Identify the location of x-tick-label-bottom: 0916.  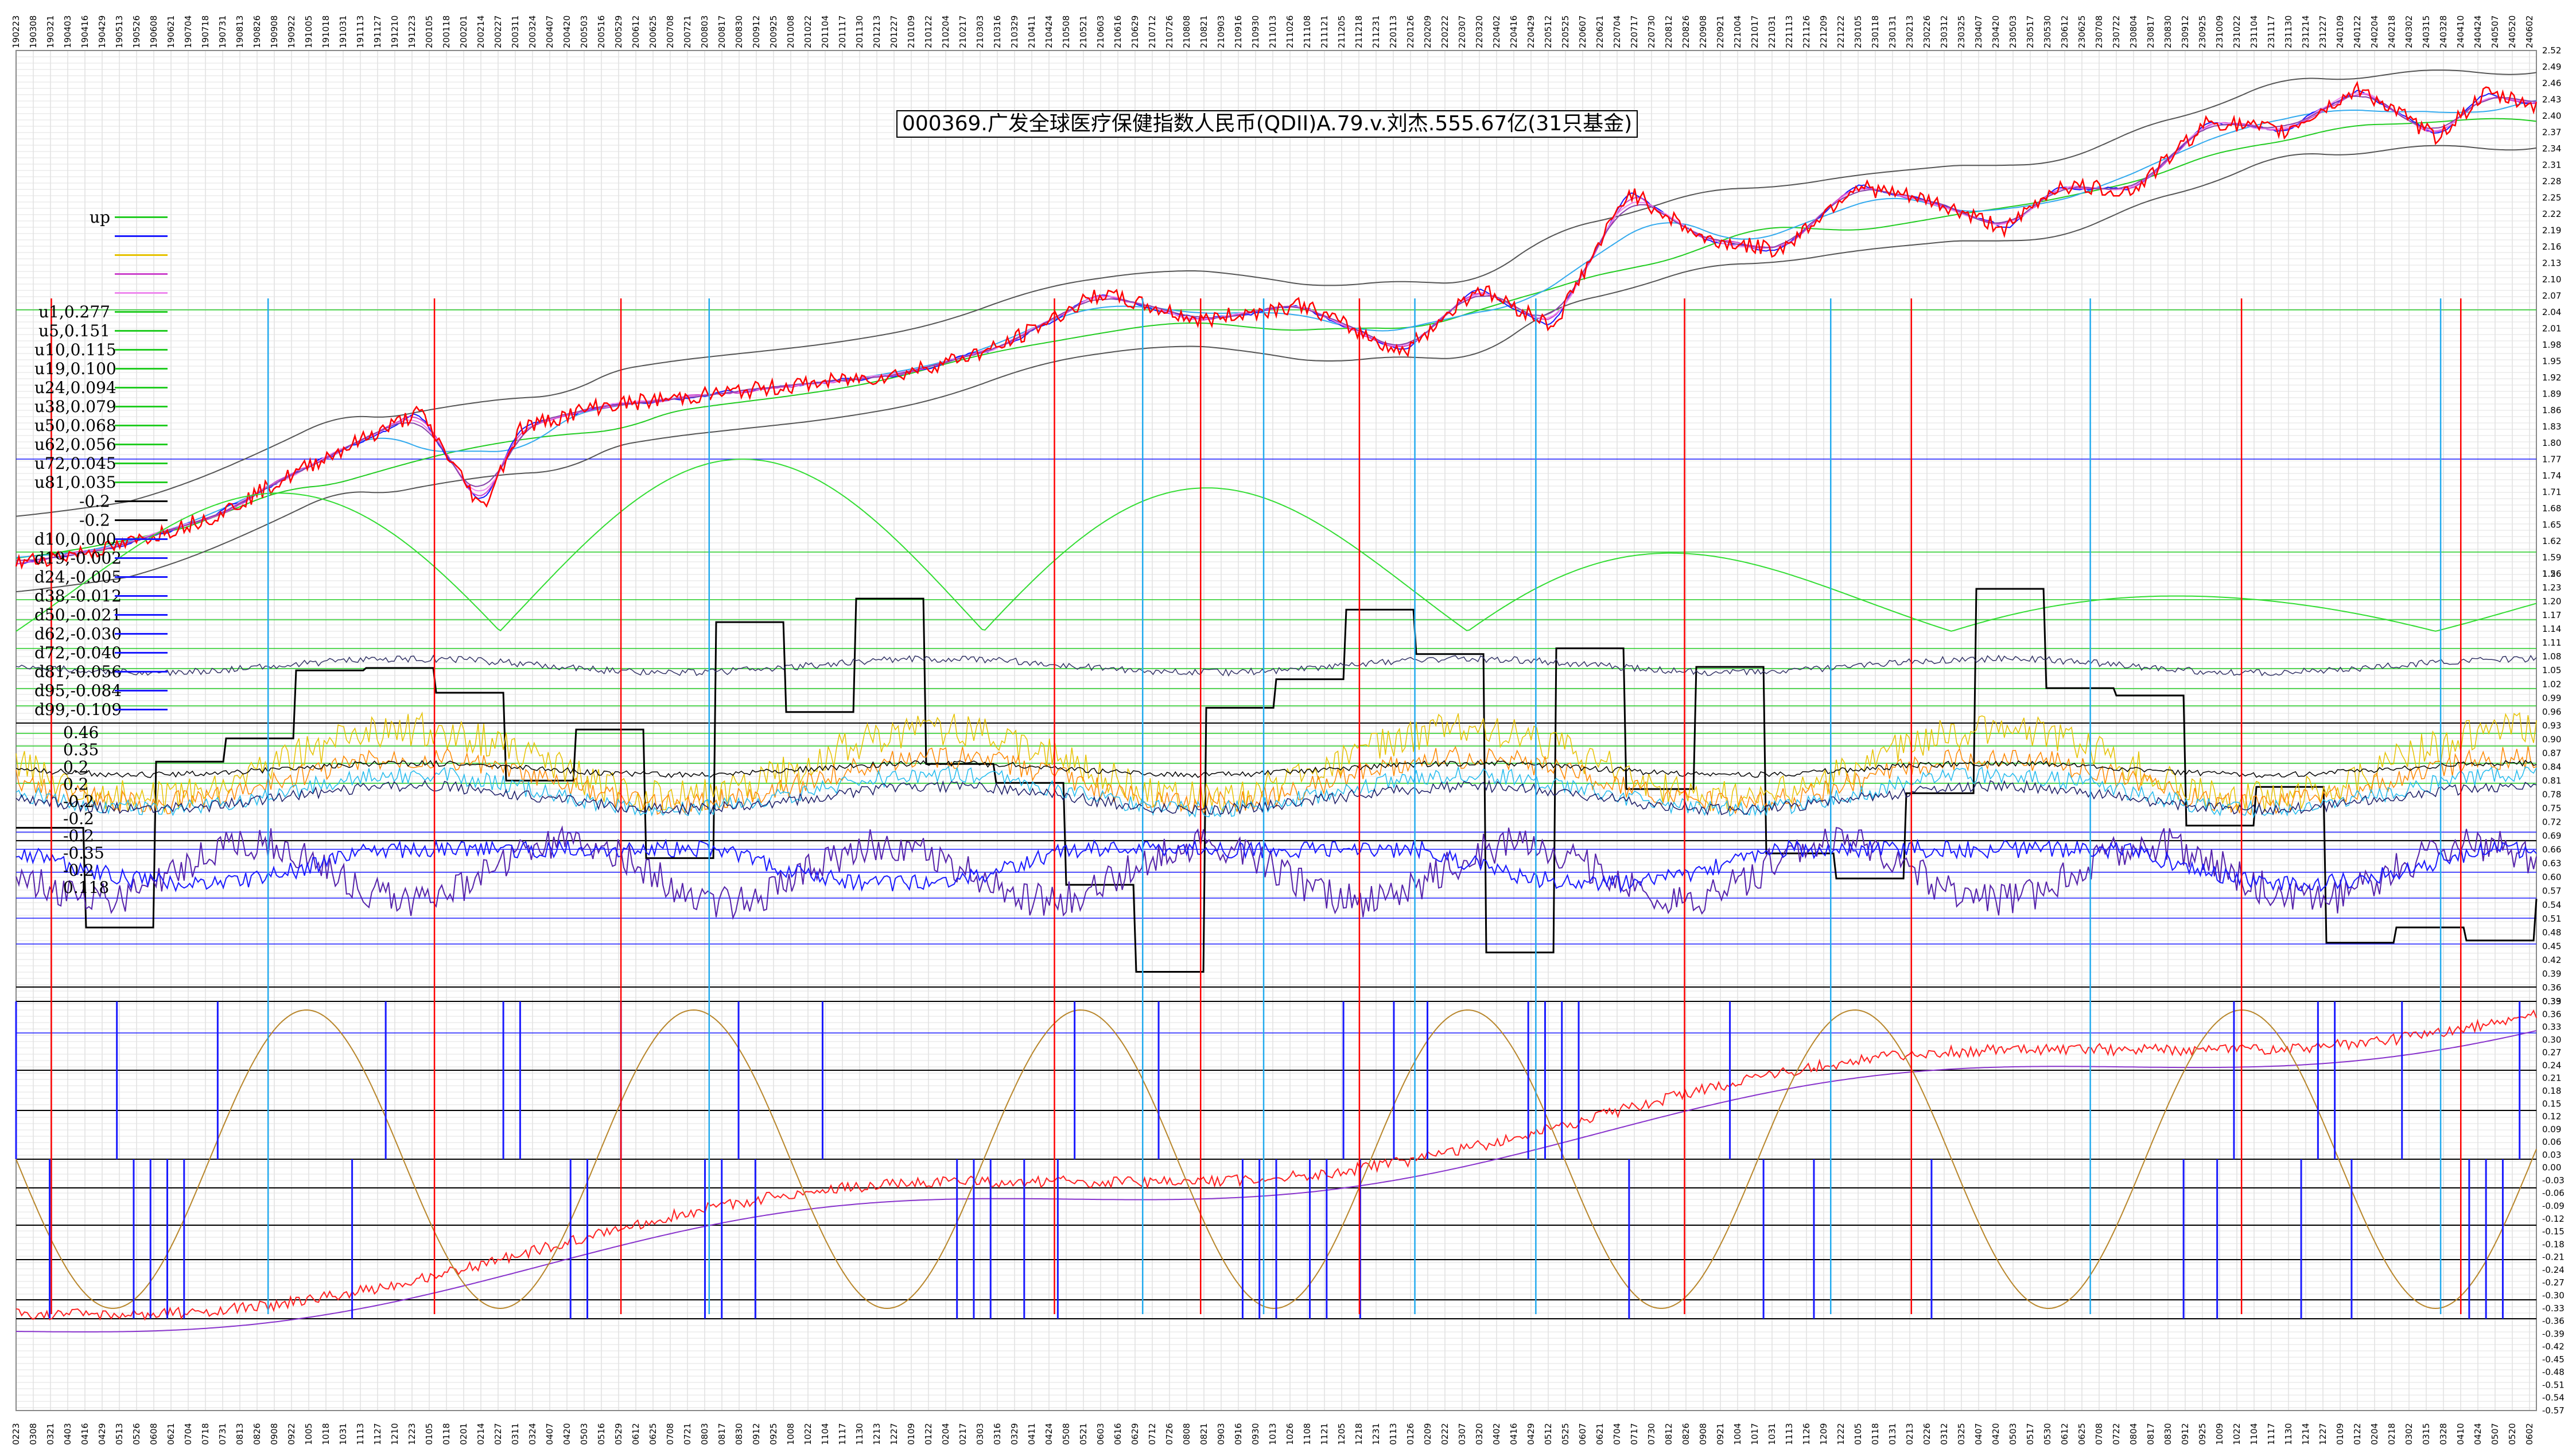
(1238, 1434).